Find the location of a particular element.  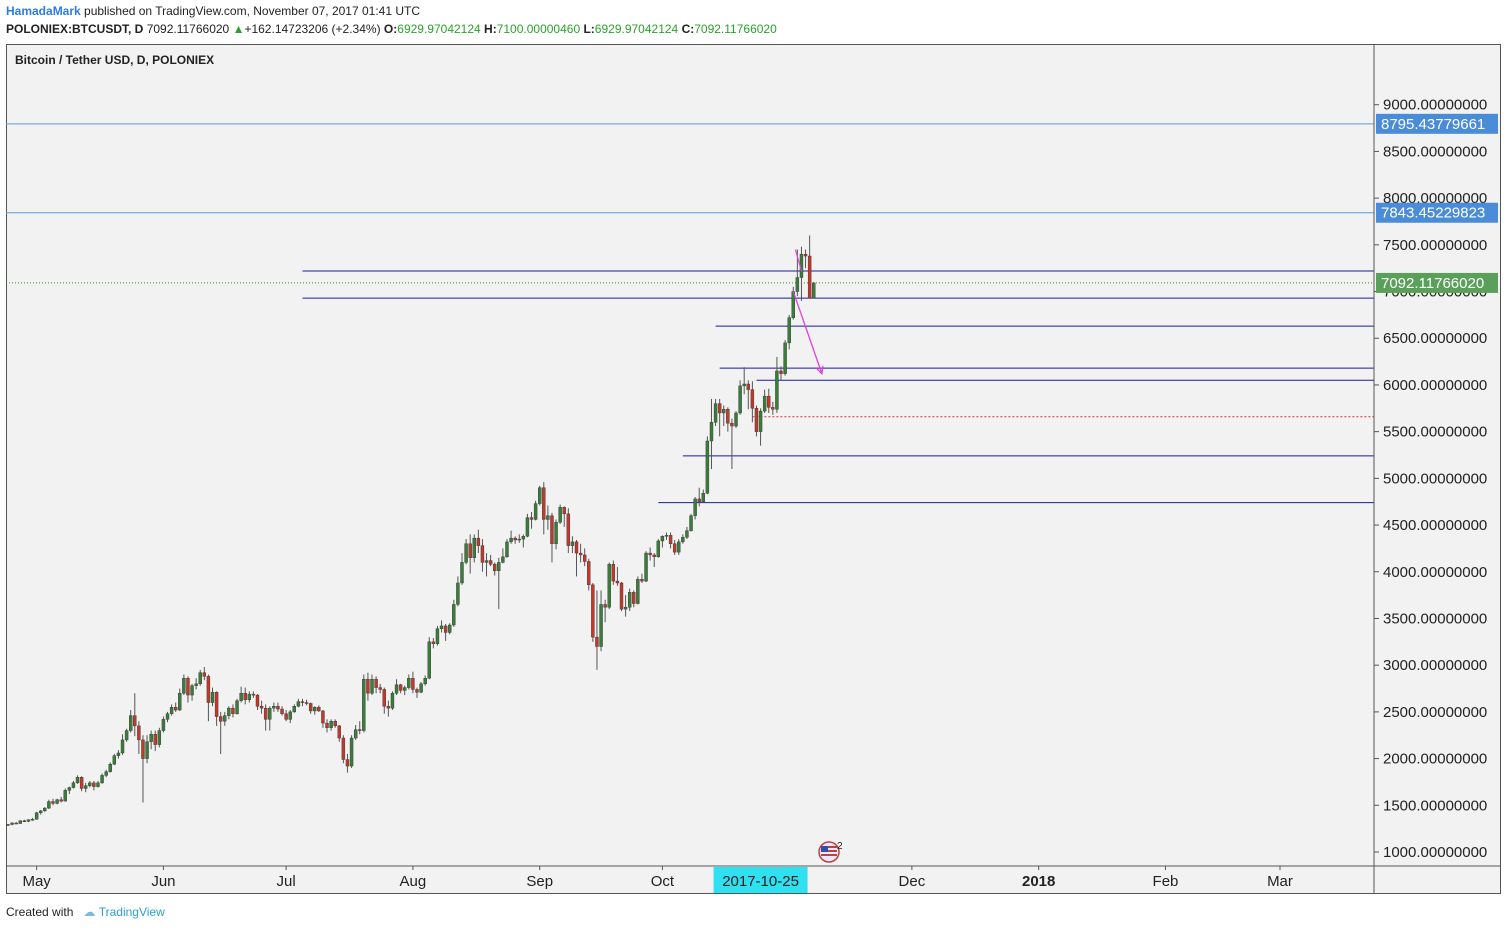

time-tick-label: May is located at coordinates (36, 881).